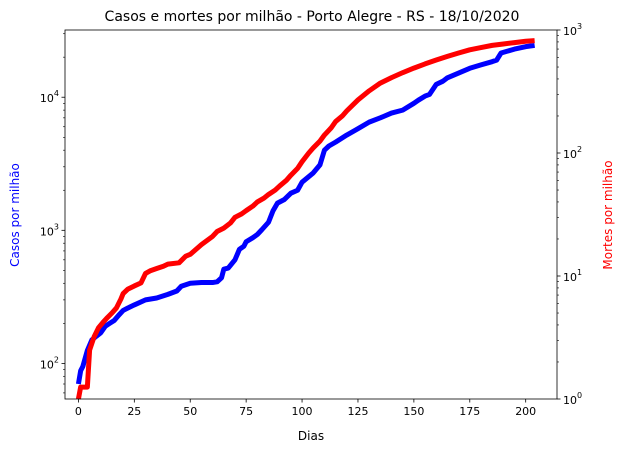 The width and height of the screenshot is (625, 453). What do you see at coordinates (525, 411) in the screenshot?
I see `x-tick-label: 200` at bounding box center [525, 411].